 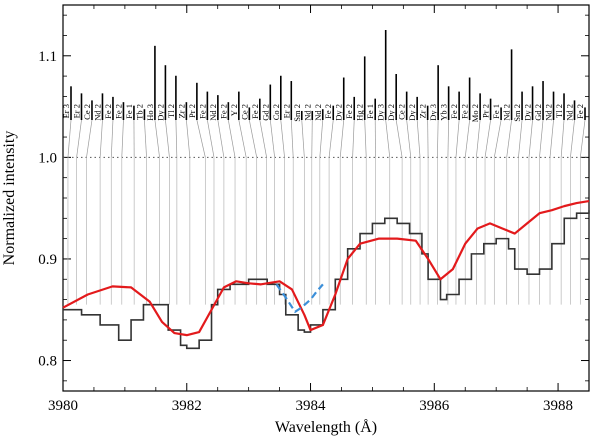 I want to click on line-label: Tb 2, so click(x=139, y=112).